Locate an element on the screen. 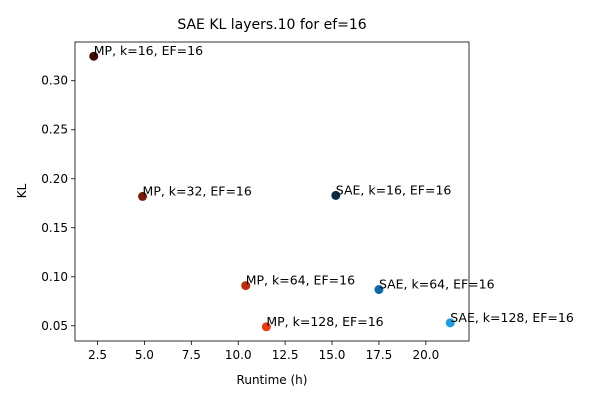 The width and height of the screenshot is (600, 400). x-tick-label: 12.5 is located at coordinates (285, 355).